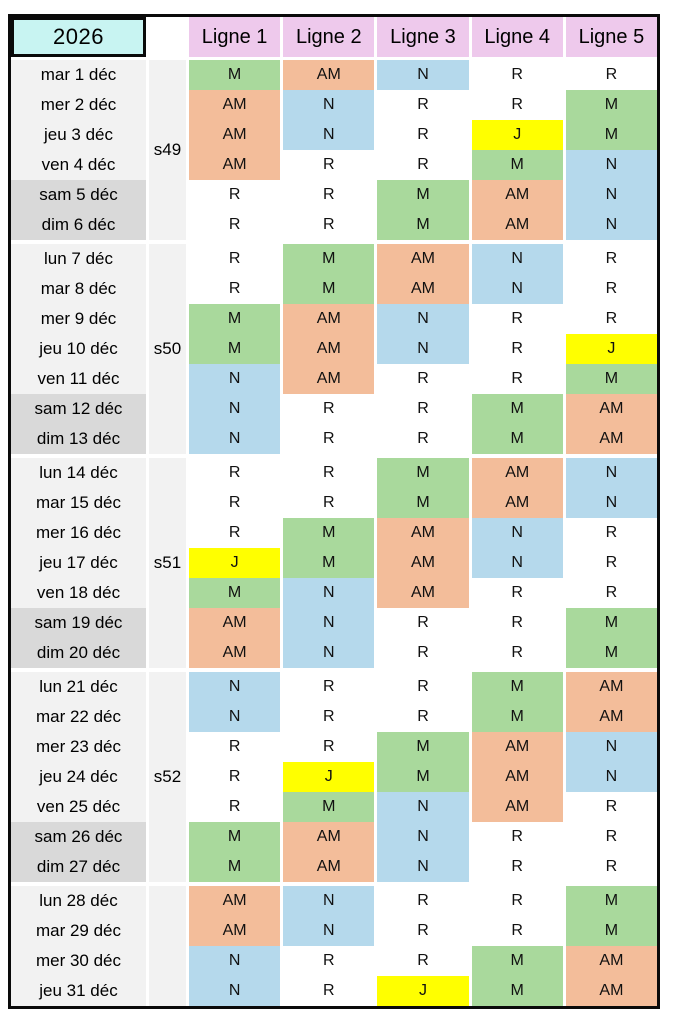 Image resolution: width=683 pixels, height=1021 pixels. I want to click on date-cell: mar 15 déc, so click(78, 503).